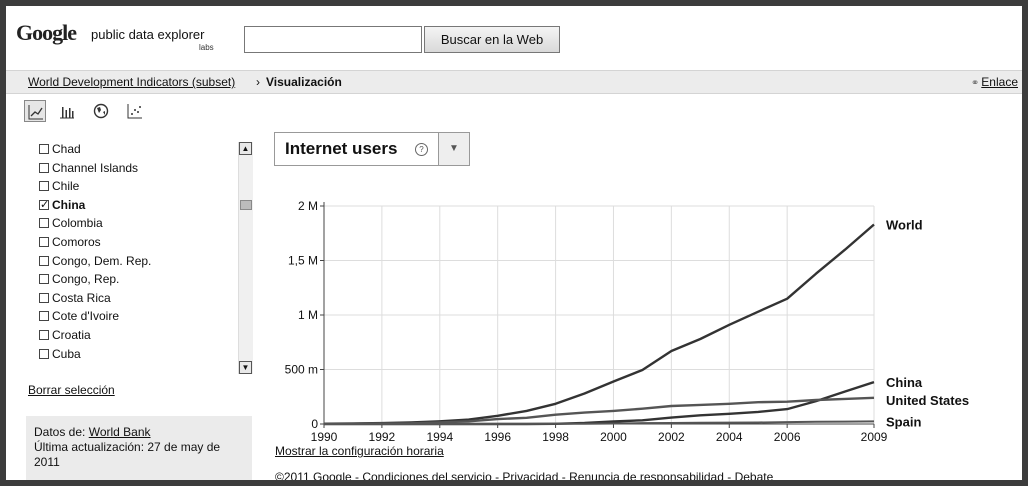  What do you see at coordinates (427, 475) in the screenshot?
I see `footer-link-terms: Condiciones del servicio` at bounding box center [427, 475].